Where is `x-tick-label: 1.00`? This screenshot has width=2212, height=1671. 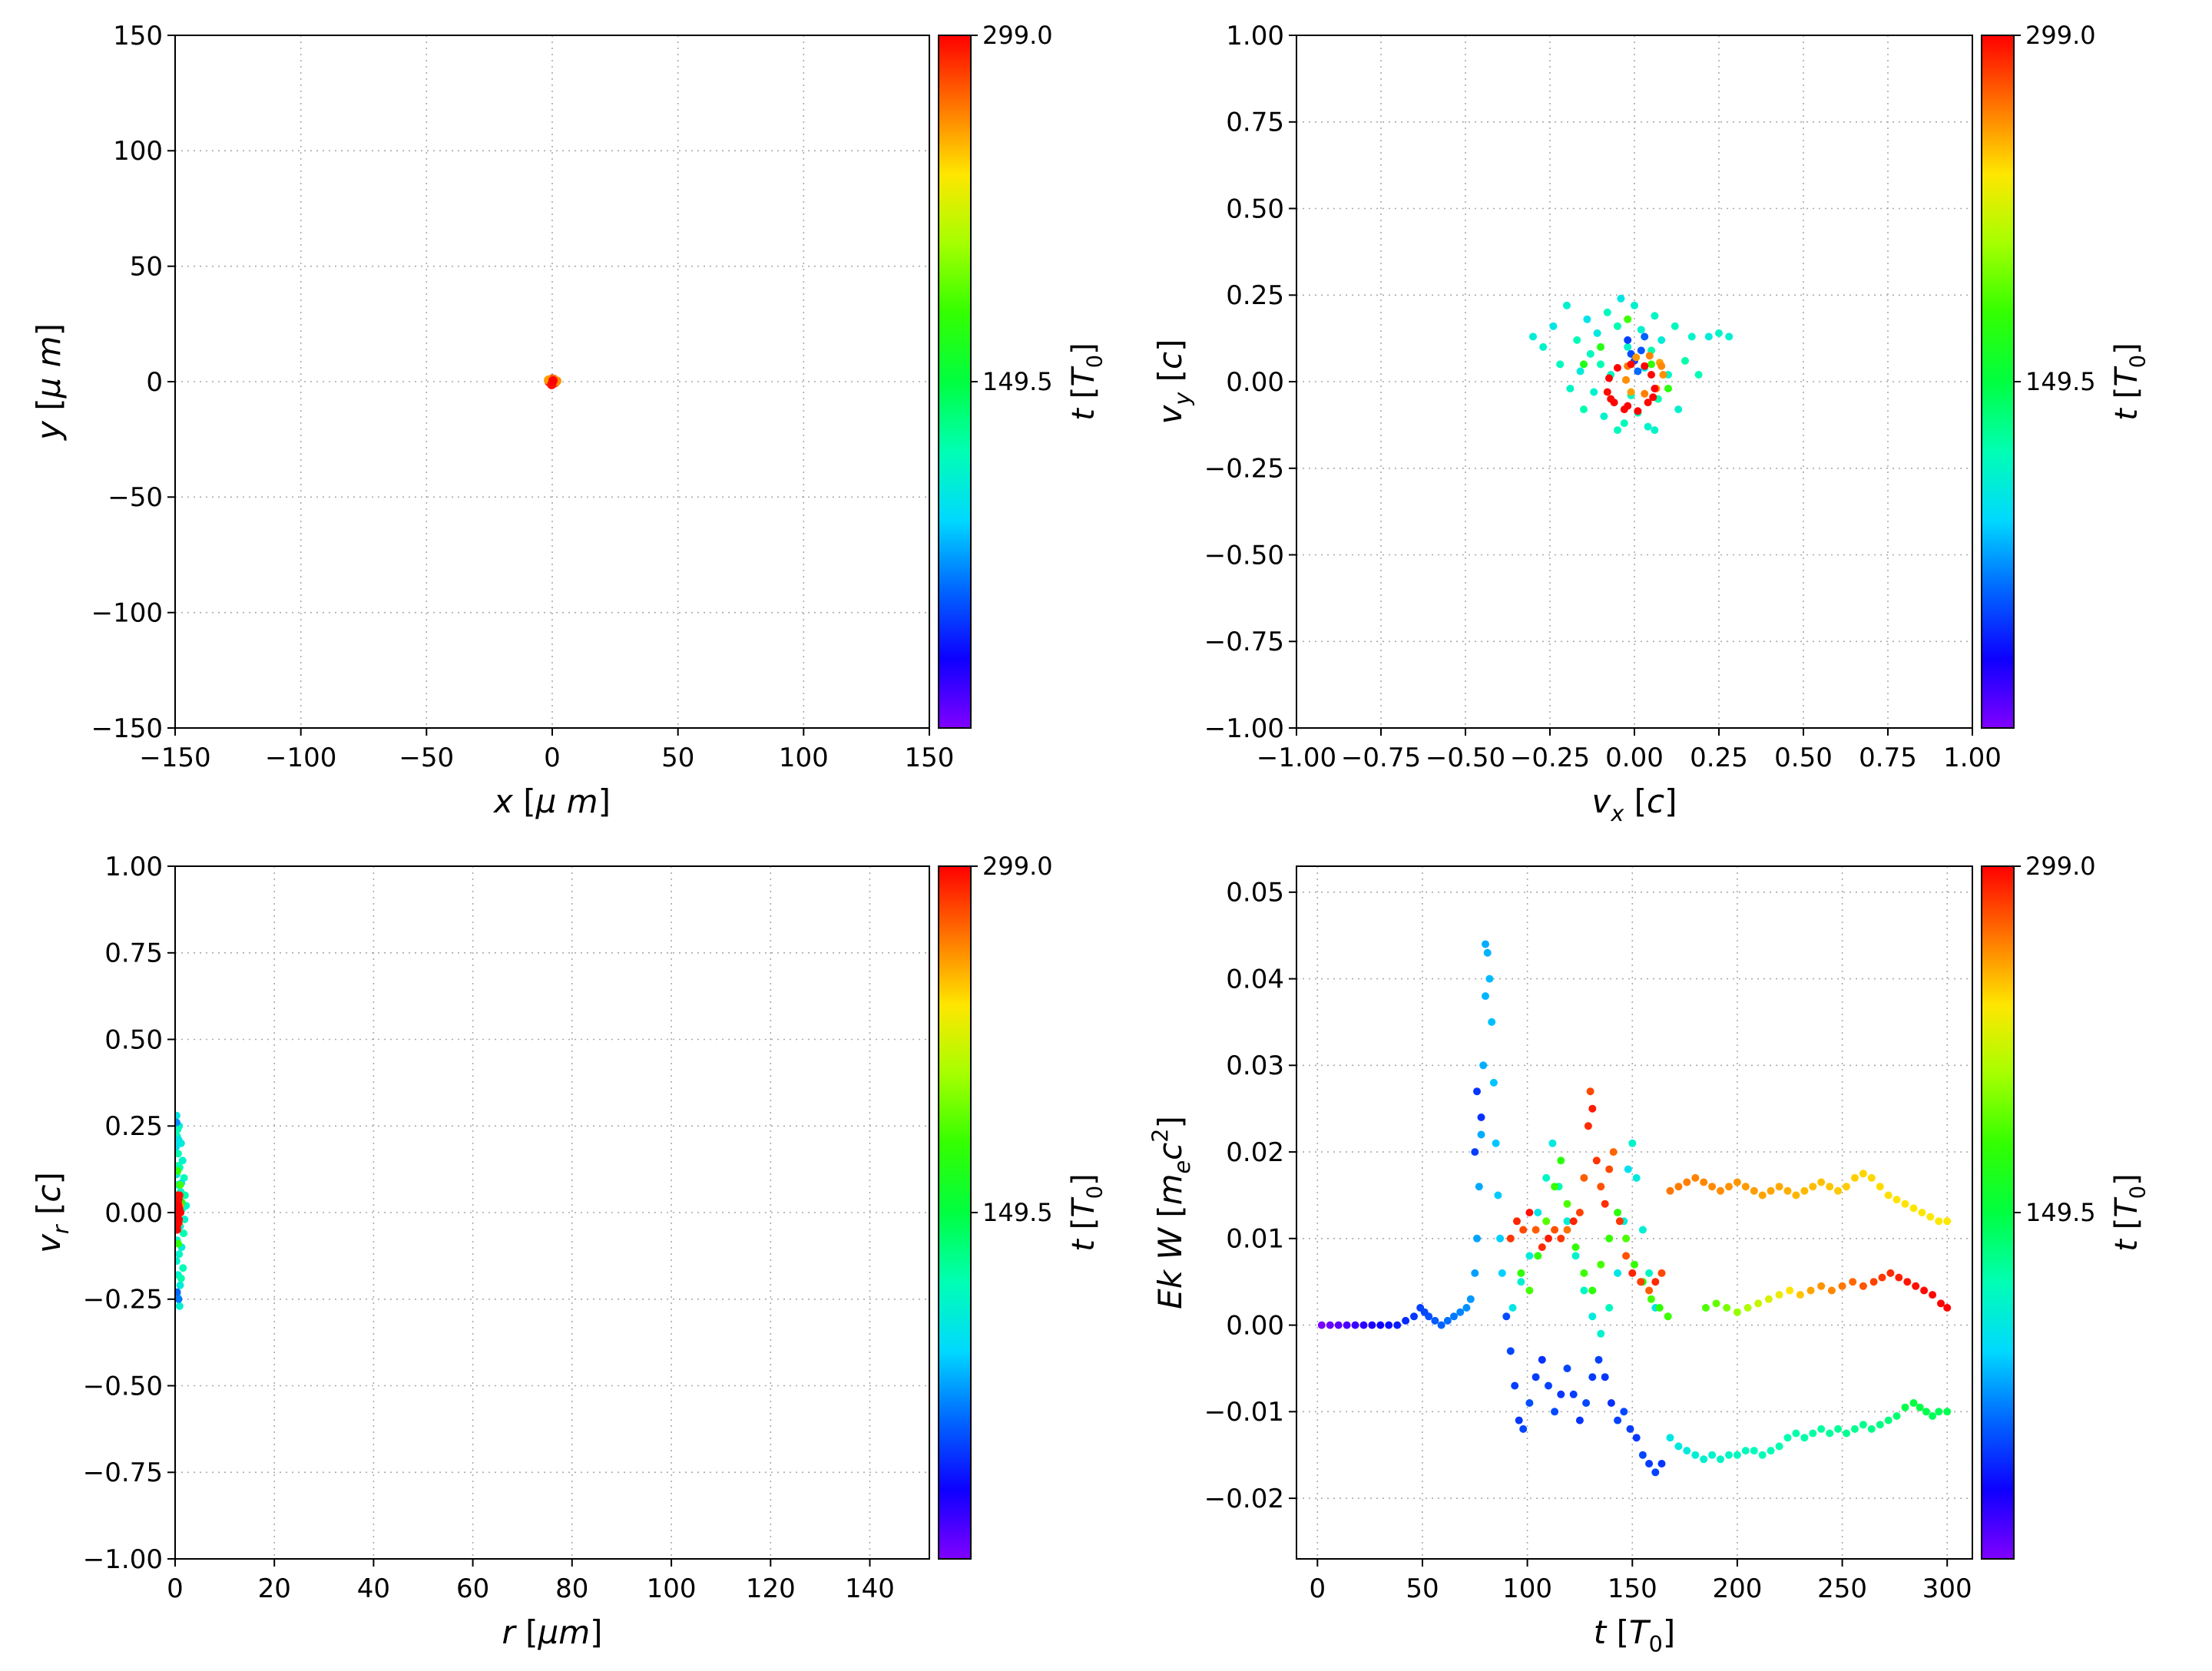 x-tick-label: 1.00 is located at coordinates (1973, 758).